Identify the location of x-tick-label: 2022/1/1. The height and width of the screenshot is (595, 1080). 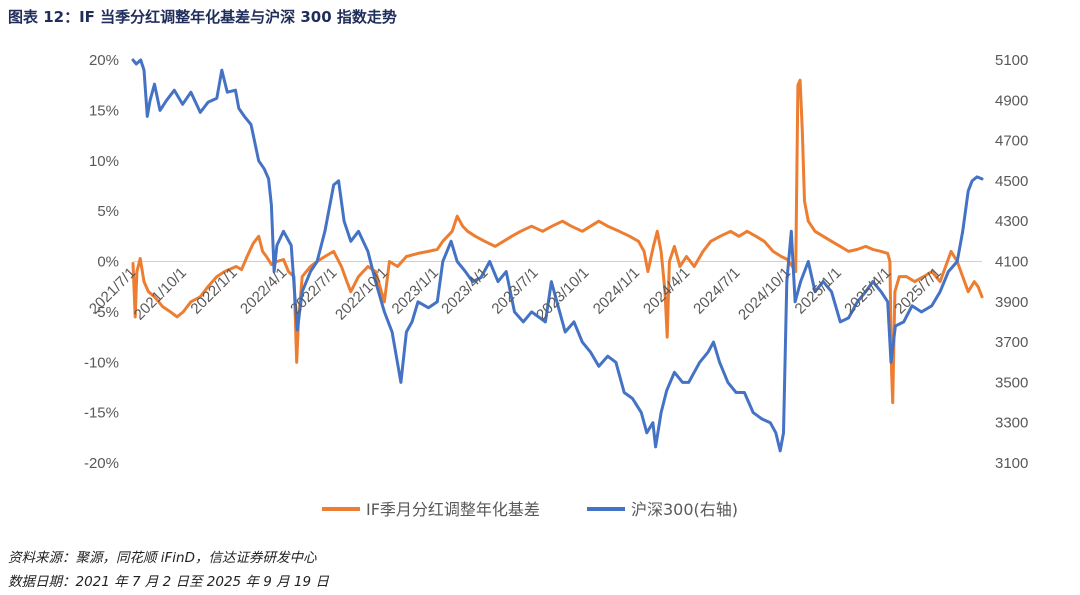
(213, 290).